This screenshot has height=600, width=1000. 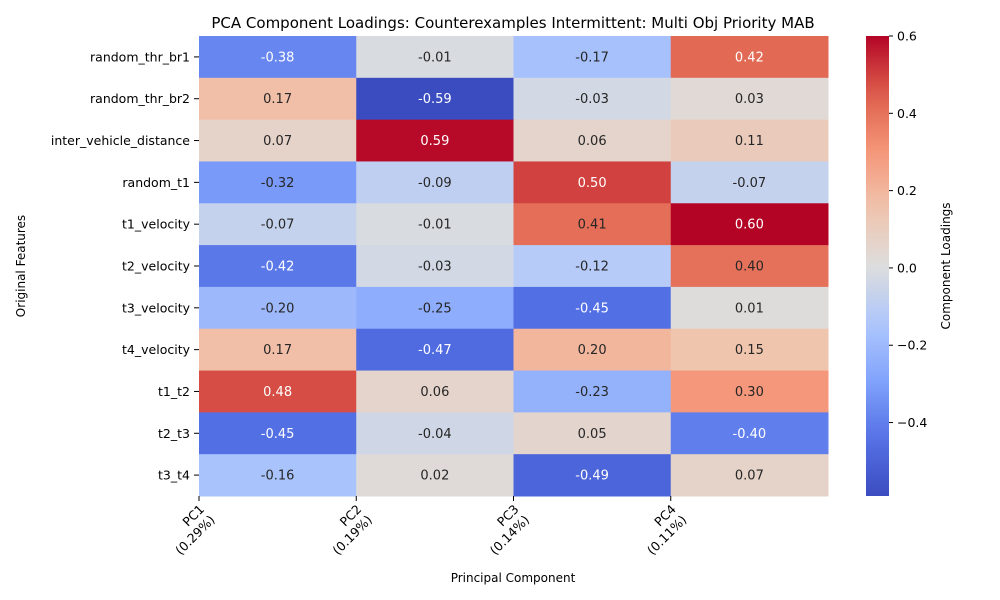 What do you see at coordinates (140, 98) in the screenshot?
I see `y-tick-label: random_thr_br2` at bounding box center [140, 98].